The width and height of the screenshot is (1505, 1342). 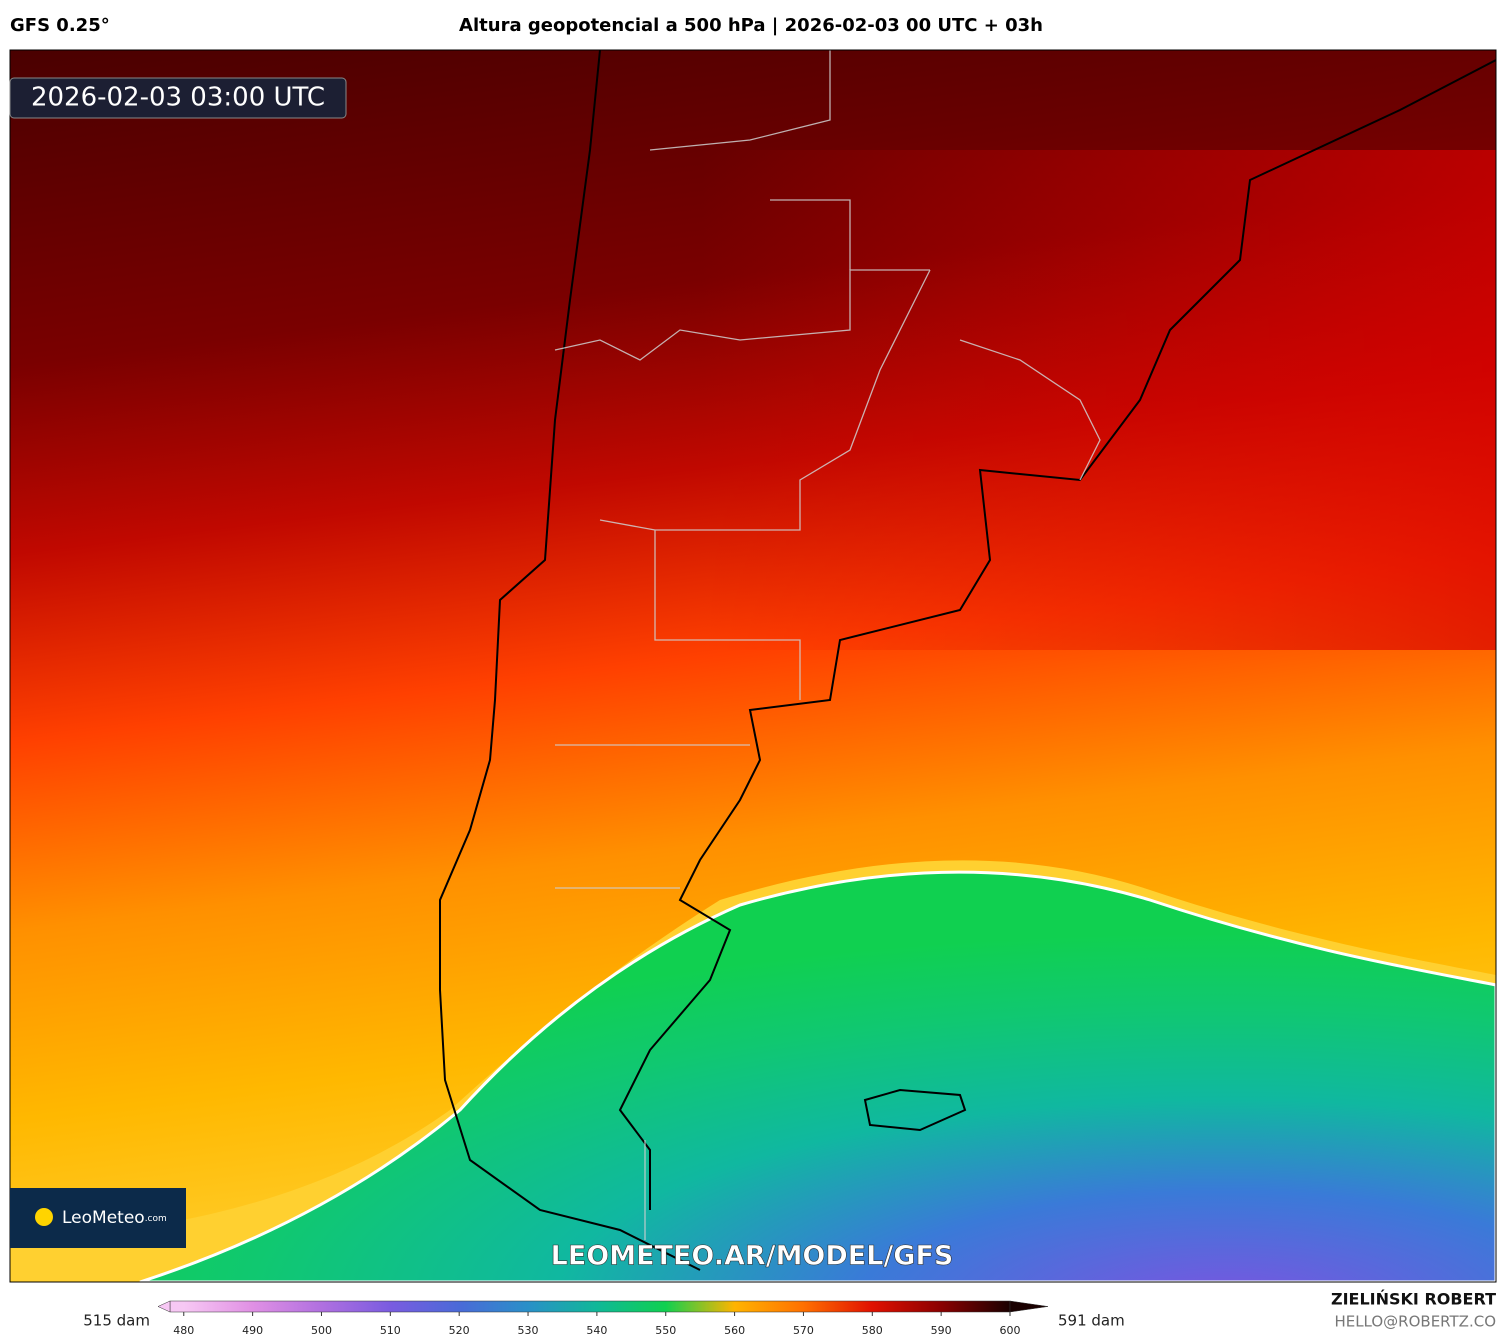 I want to click on colorbar-tick-label: 570, so click(x=803, y=1330).